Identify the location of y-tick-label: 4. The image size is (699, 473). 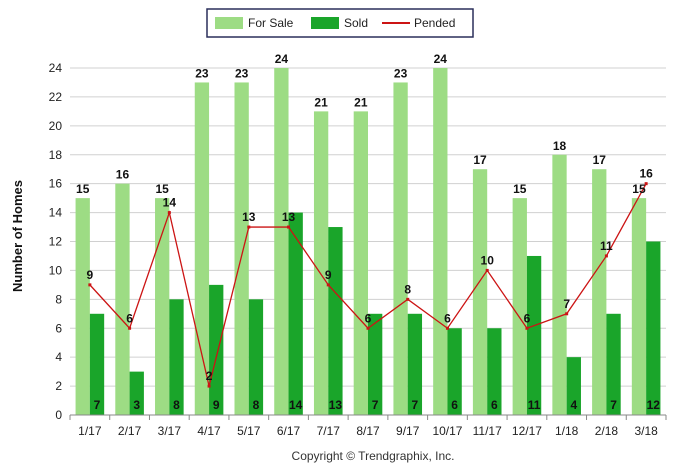
(58, 357).